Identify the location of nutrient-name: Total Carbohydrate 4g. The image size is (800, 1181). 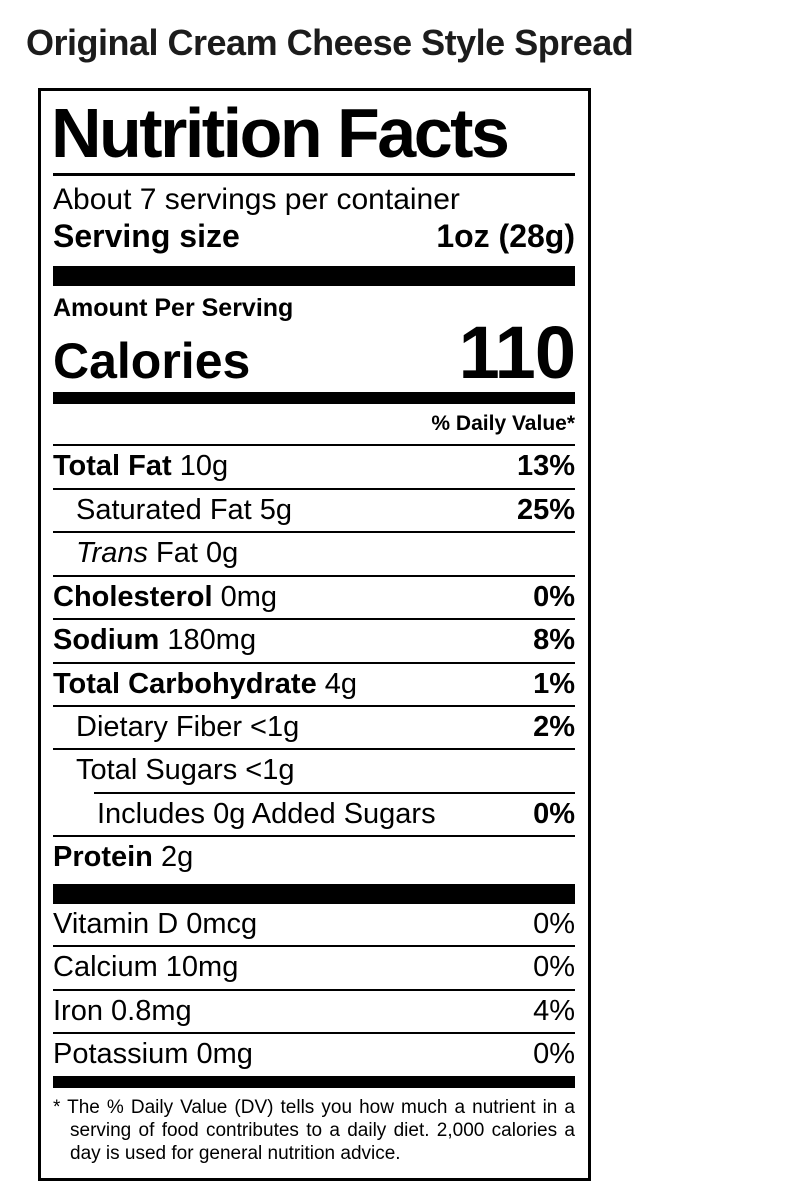
(205, 683).